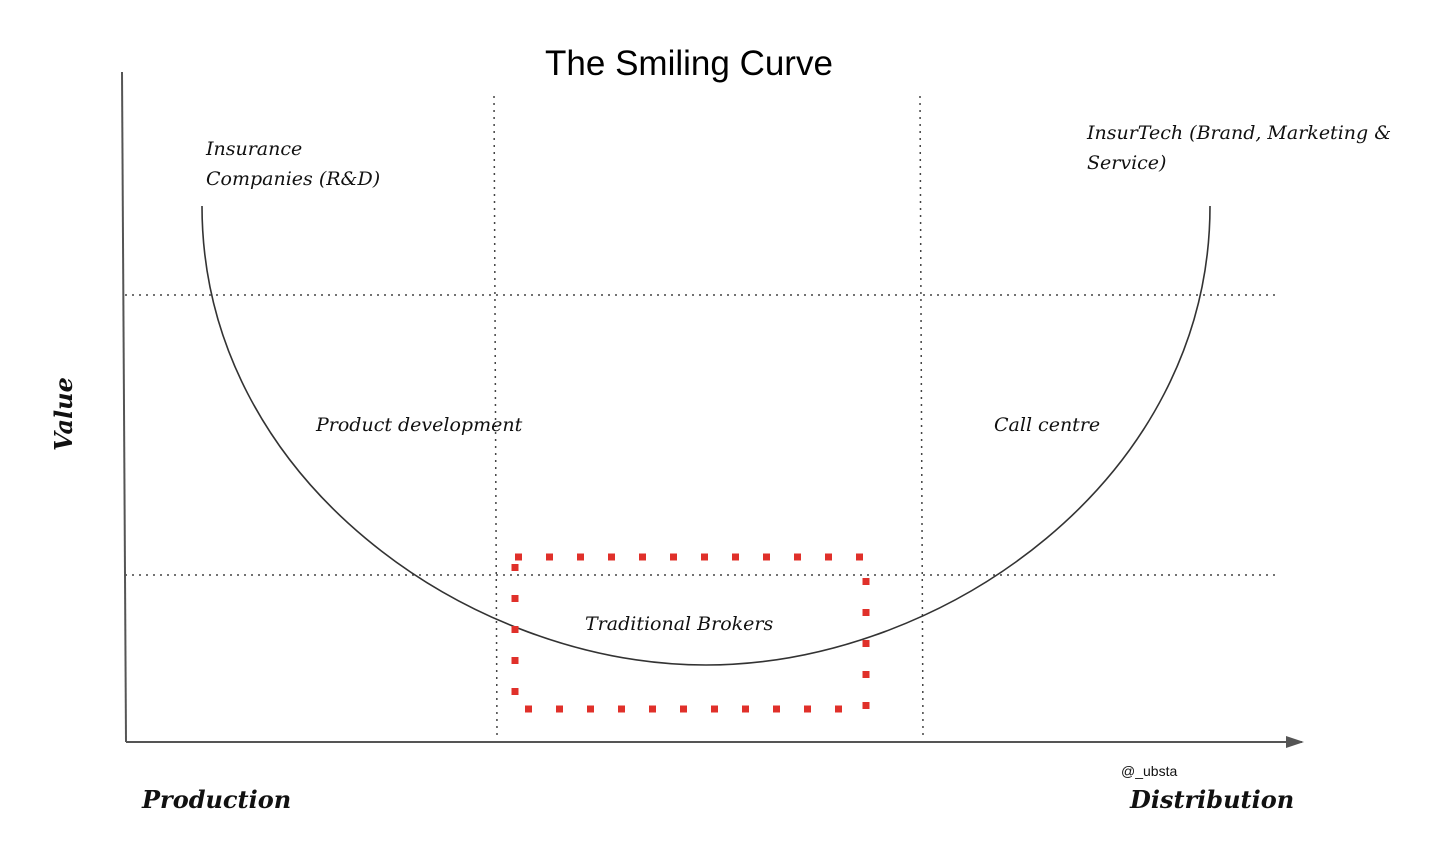  I want to click on traditional-brokers-highlight-box, so click(690, 633).